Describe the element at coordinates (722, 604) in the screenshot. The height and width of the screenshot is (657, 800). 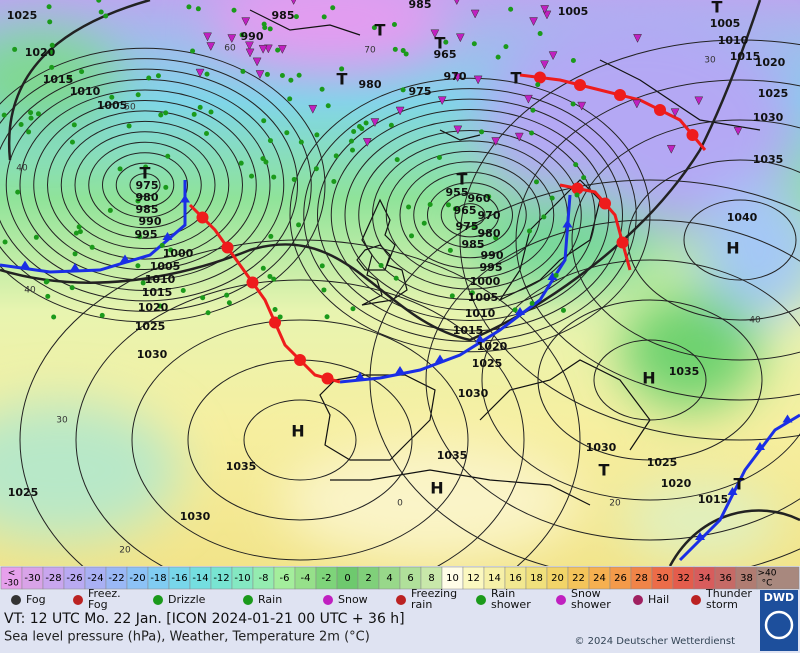
I see `legend-label: storm` at that location.